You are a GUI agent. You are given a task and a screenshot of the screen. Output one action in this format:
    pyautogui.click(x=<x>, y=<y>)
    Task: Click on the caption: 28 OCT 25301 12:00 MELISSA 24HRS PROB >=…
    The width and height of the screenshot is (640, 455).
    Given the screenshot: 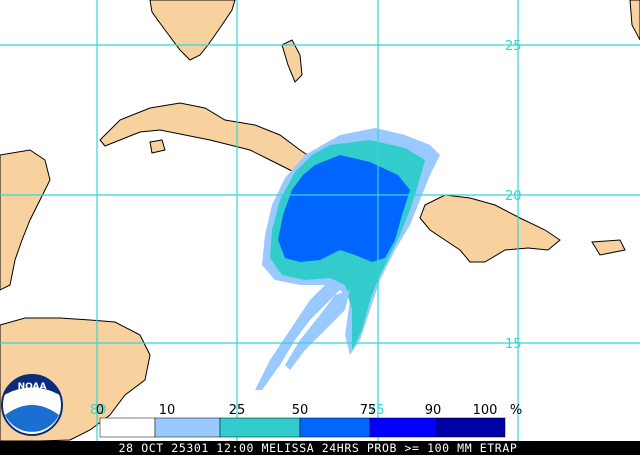 What is the action you would take?
    pyautogui.click(x=318, y=448)
    